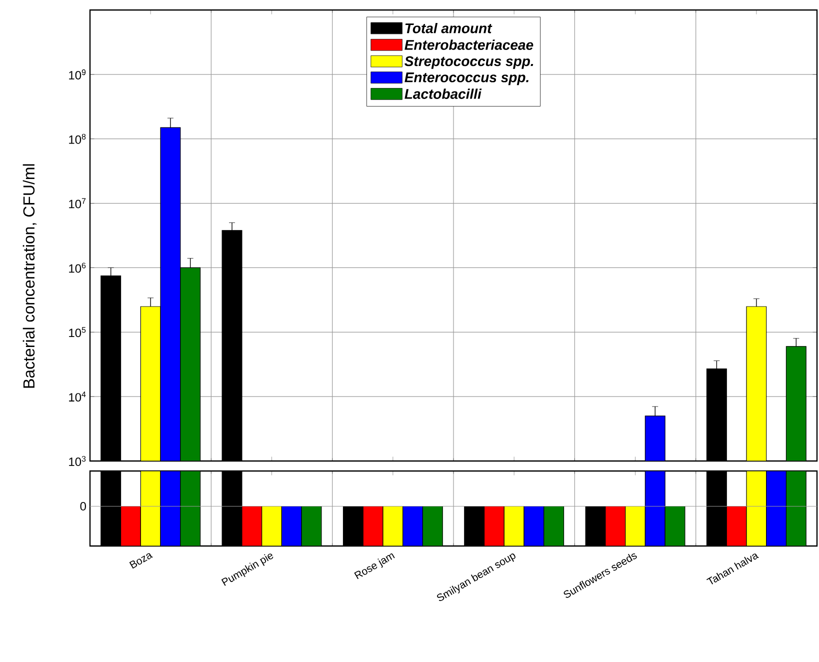  What do you see at coordinates (77, 397) in the screenshot?
I see `y-tick-label: 10$^{4}$` at bounding box center [77, 397].